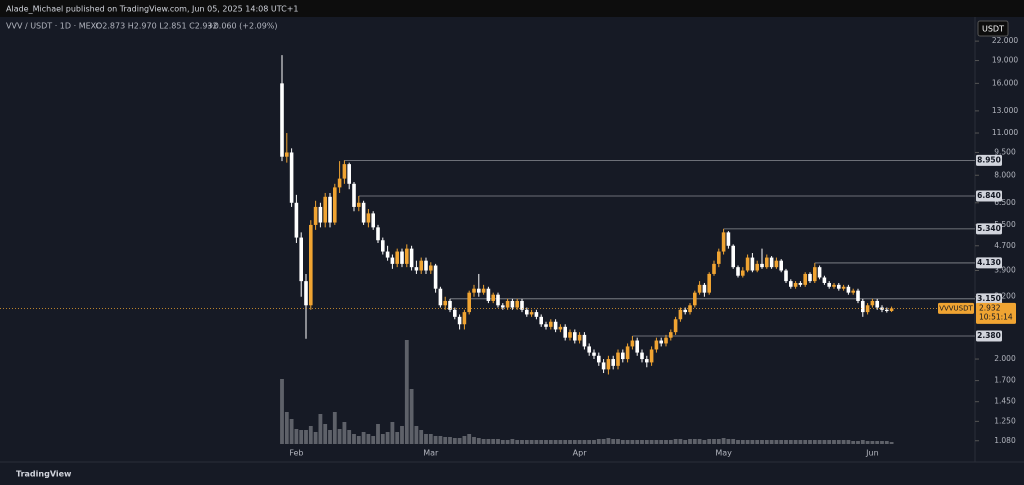  I want to click on currency: USDT, so click(993, 29).